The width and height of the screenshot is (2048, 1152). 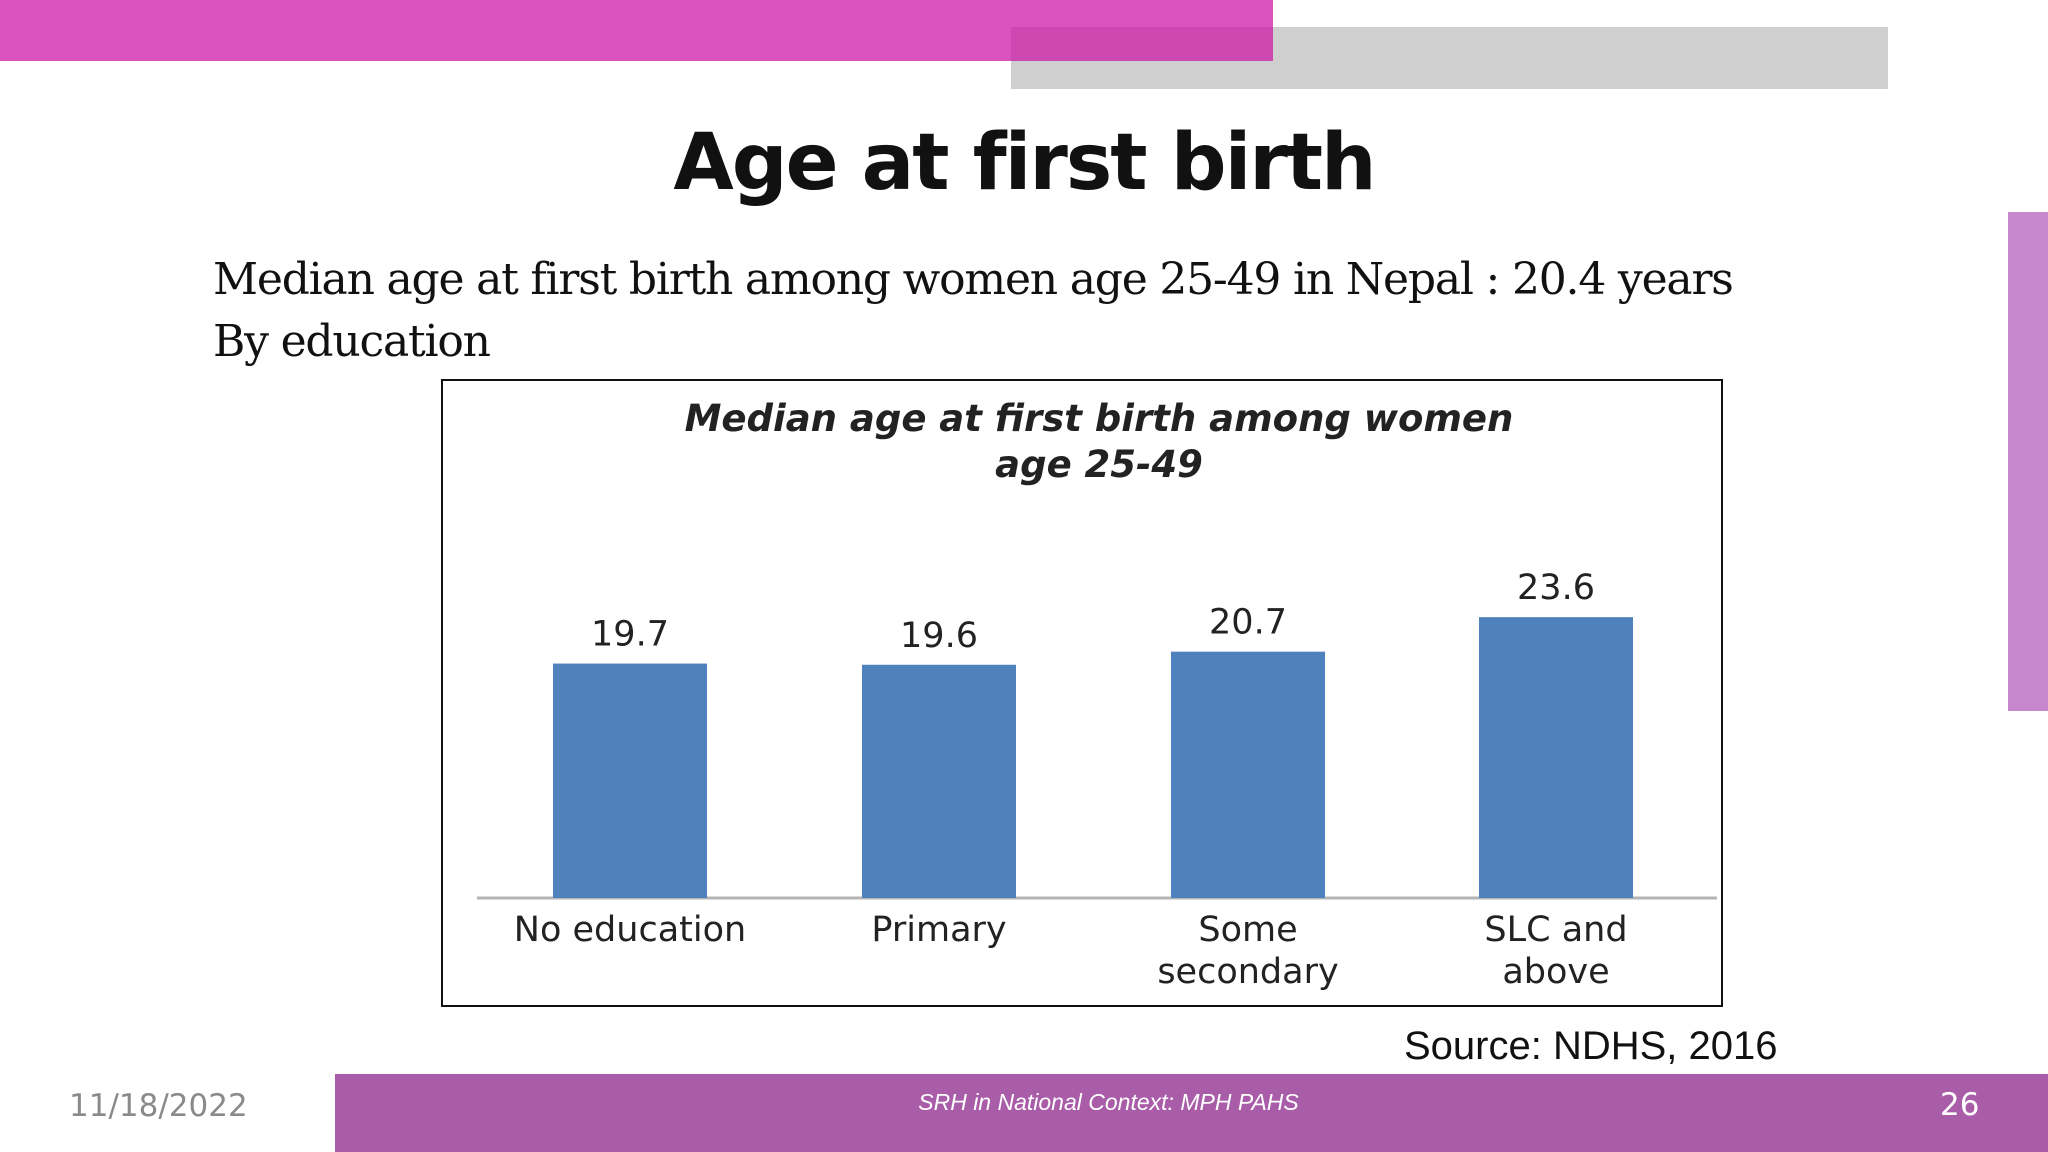 What do you see at coordinates (1555, 930) in the screenshot?
I see `category-label: SLC and` at bounding box center [1555, 930].